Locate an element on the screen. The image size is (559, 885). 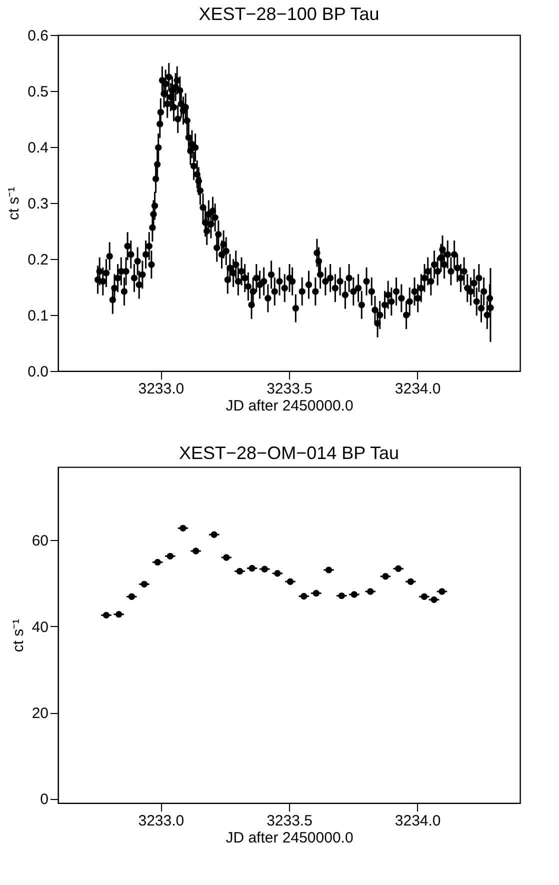
chart-title: XEST−28−OM−014 BP Tau is located at coordinates (289, 453).